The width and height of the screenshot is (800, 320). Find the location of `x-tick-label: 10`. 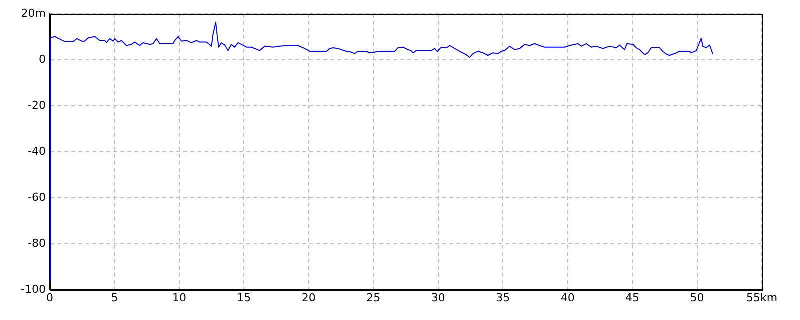

x-tick-label: 10 is located at coordinates (179, 297).